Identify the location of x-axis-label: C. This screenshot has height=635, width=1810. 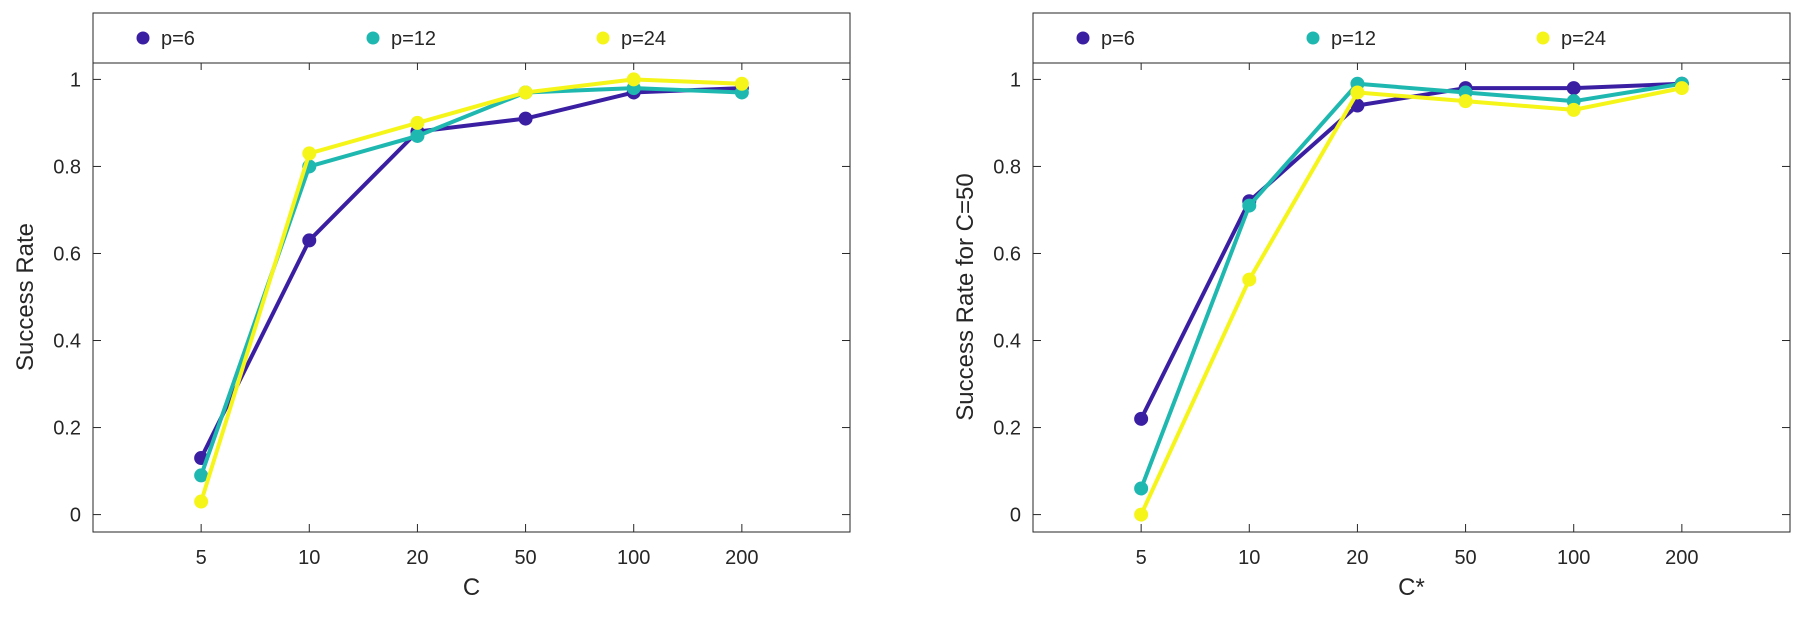
(471, 587).